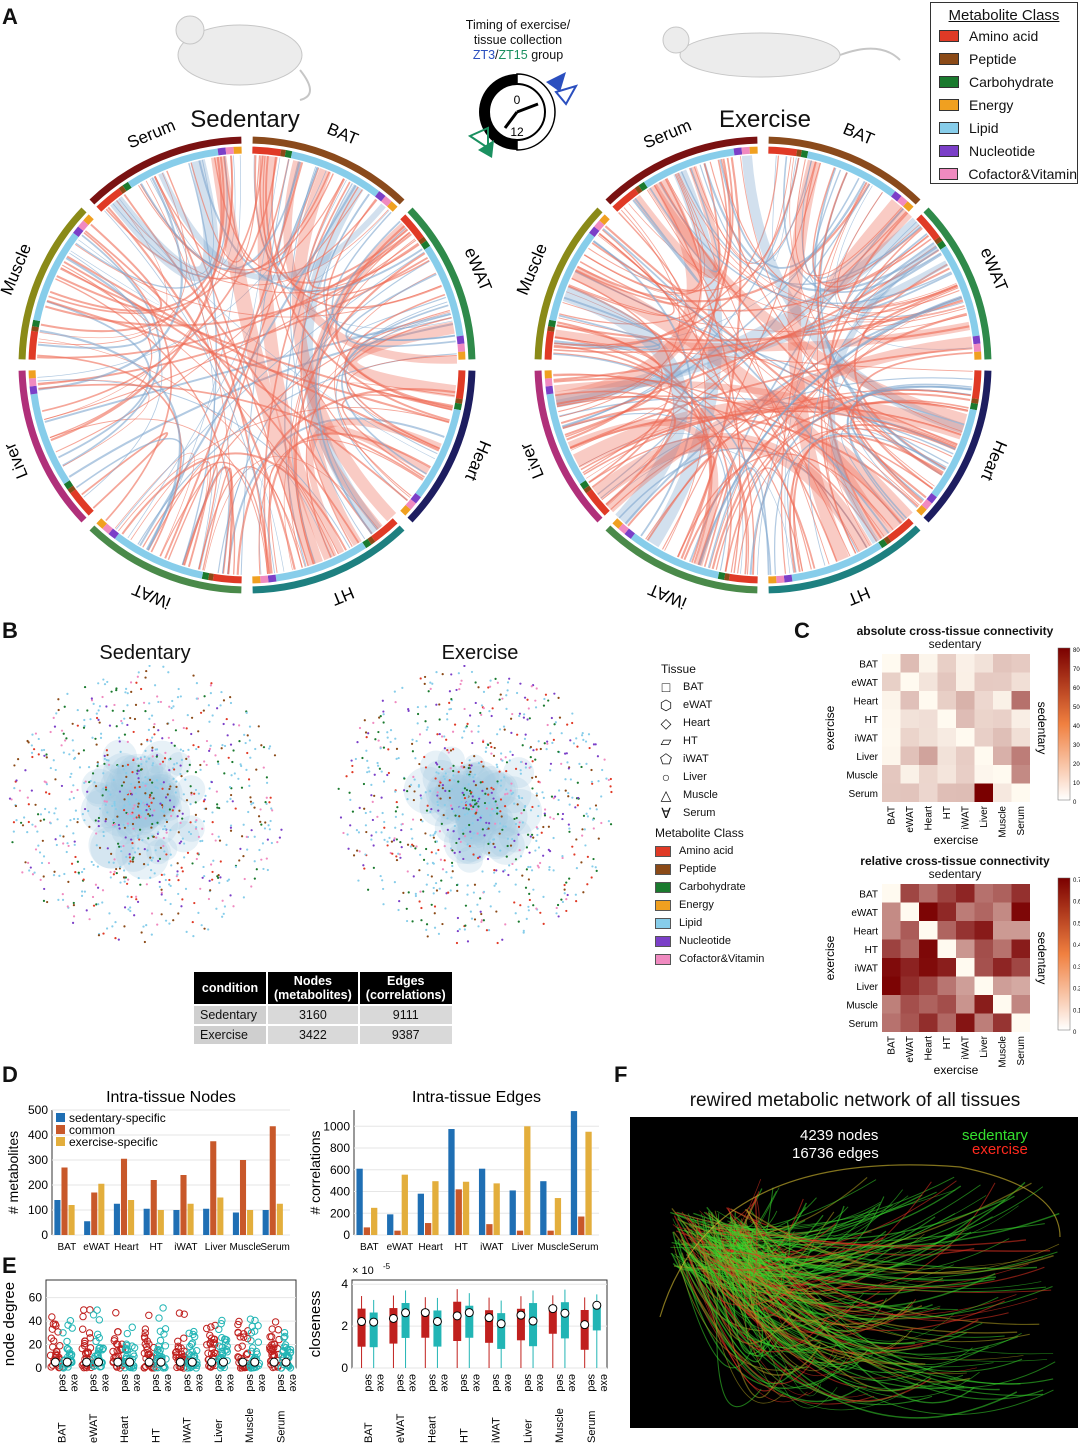  I want to click on tissue-legend-label: BAT, so click(693, 687).